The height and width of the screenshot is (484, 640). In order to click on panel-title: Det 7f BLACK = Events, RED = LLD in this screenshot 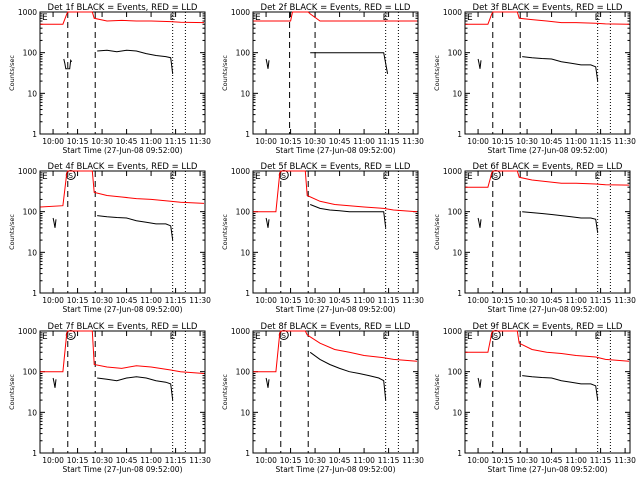, I will do `click(123, 327)`.